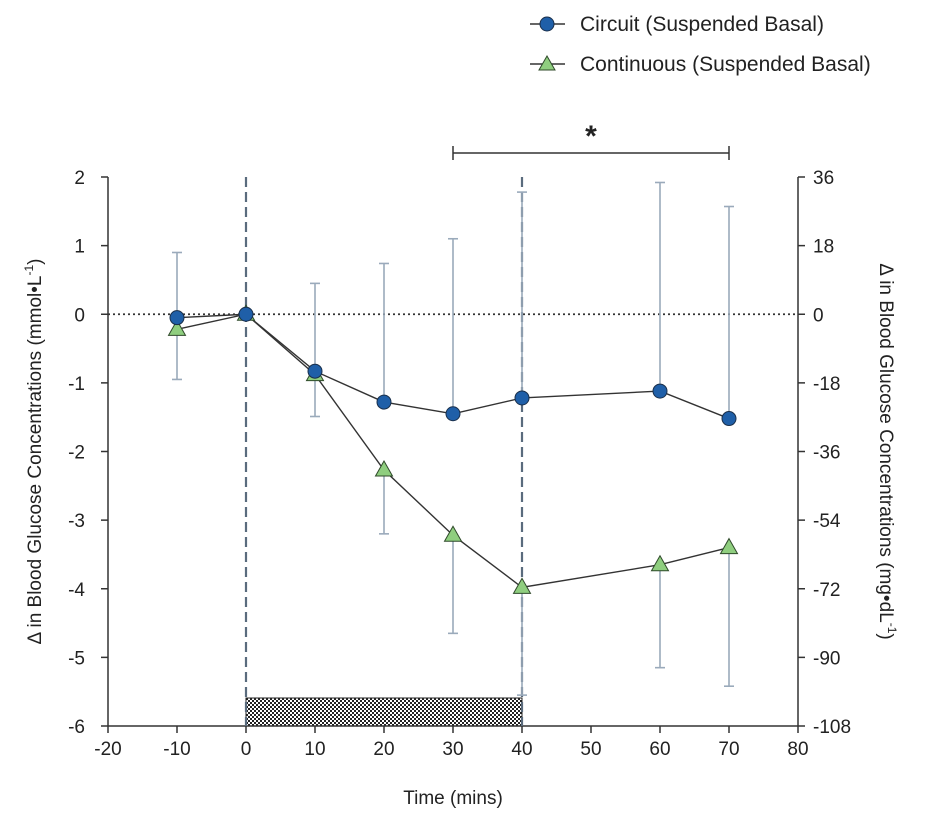  Describe the element at coordinates (76, 727) in the screenshot. I see `y-tick-label-left: -6` at that location.